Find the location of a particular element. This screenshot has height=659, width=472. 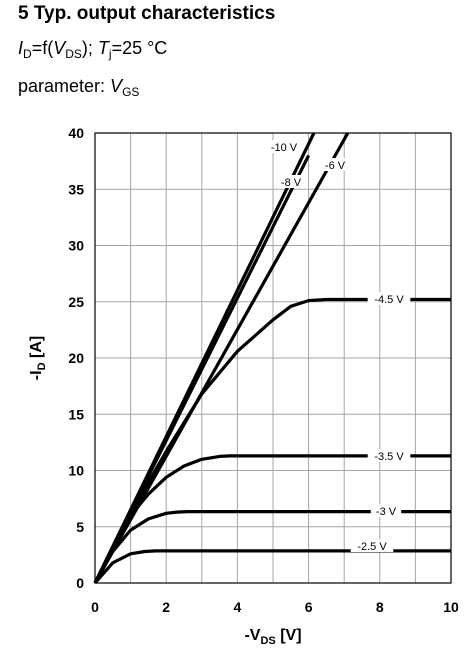

curve-label-text: -2.5 V is located at coordinates (372, 547).